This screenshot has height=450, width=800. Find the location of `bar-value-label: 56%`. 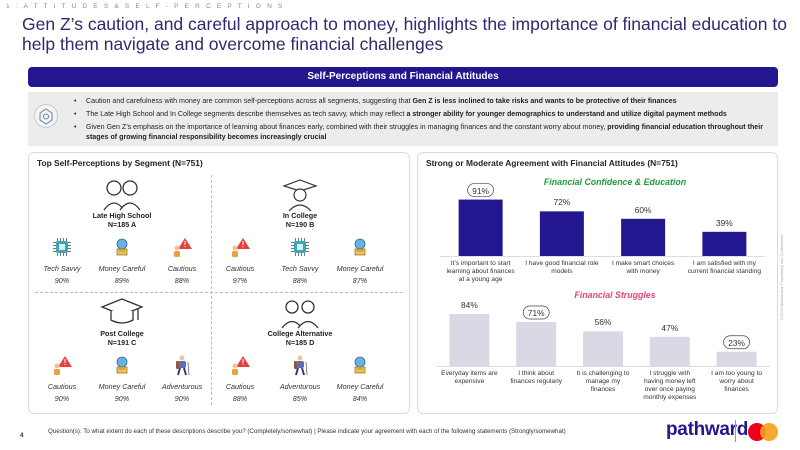

bar-value-label: 56% is located at coordinates (603, 322).